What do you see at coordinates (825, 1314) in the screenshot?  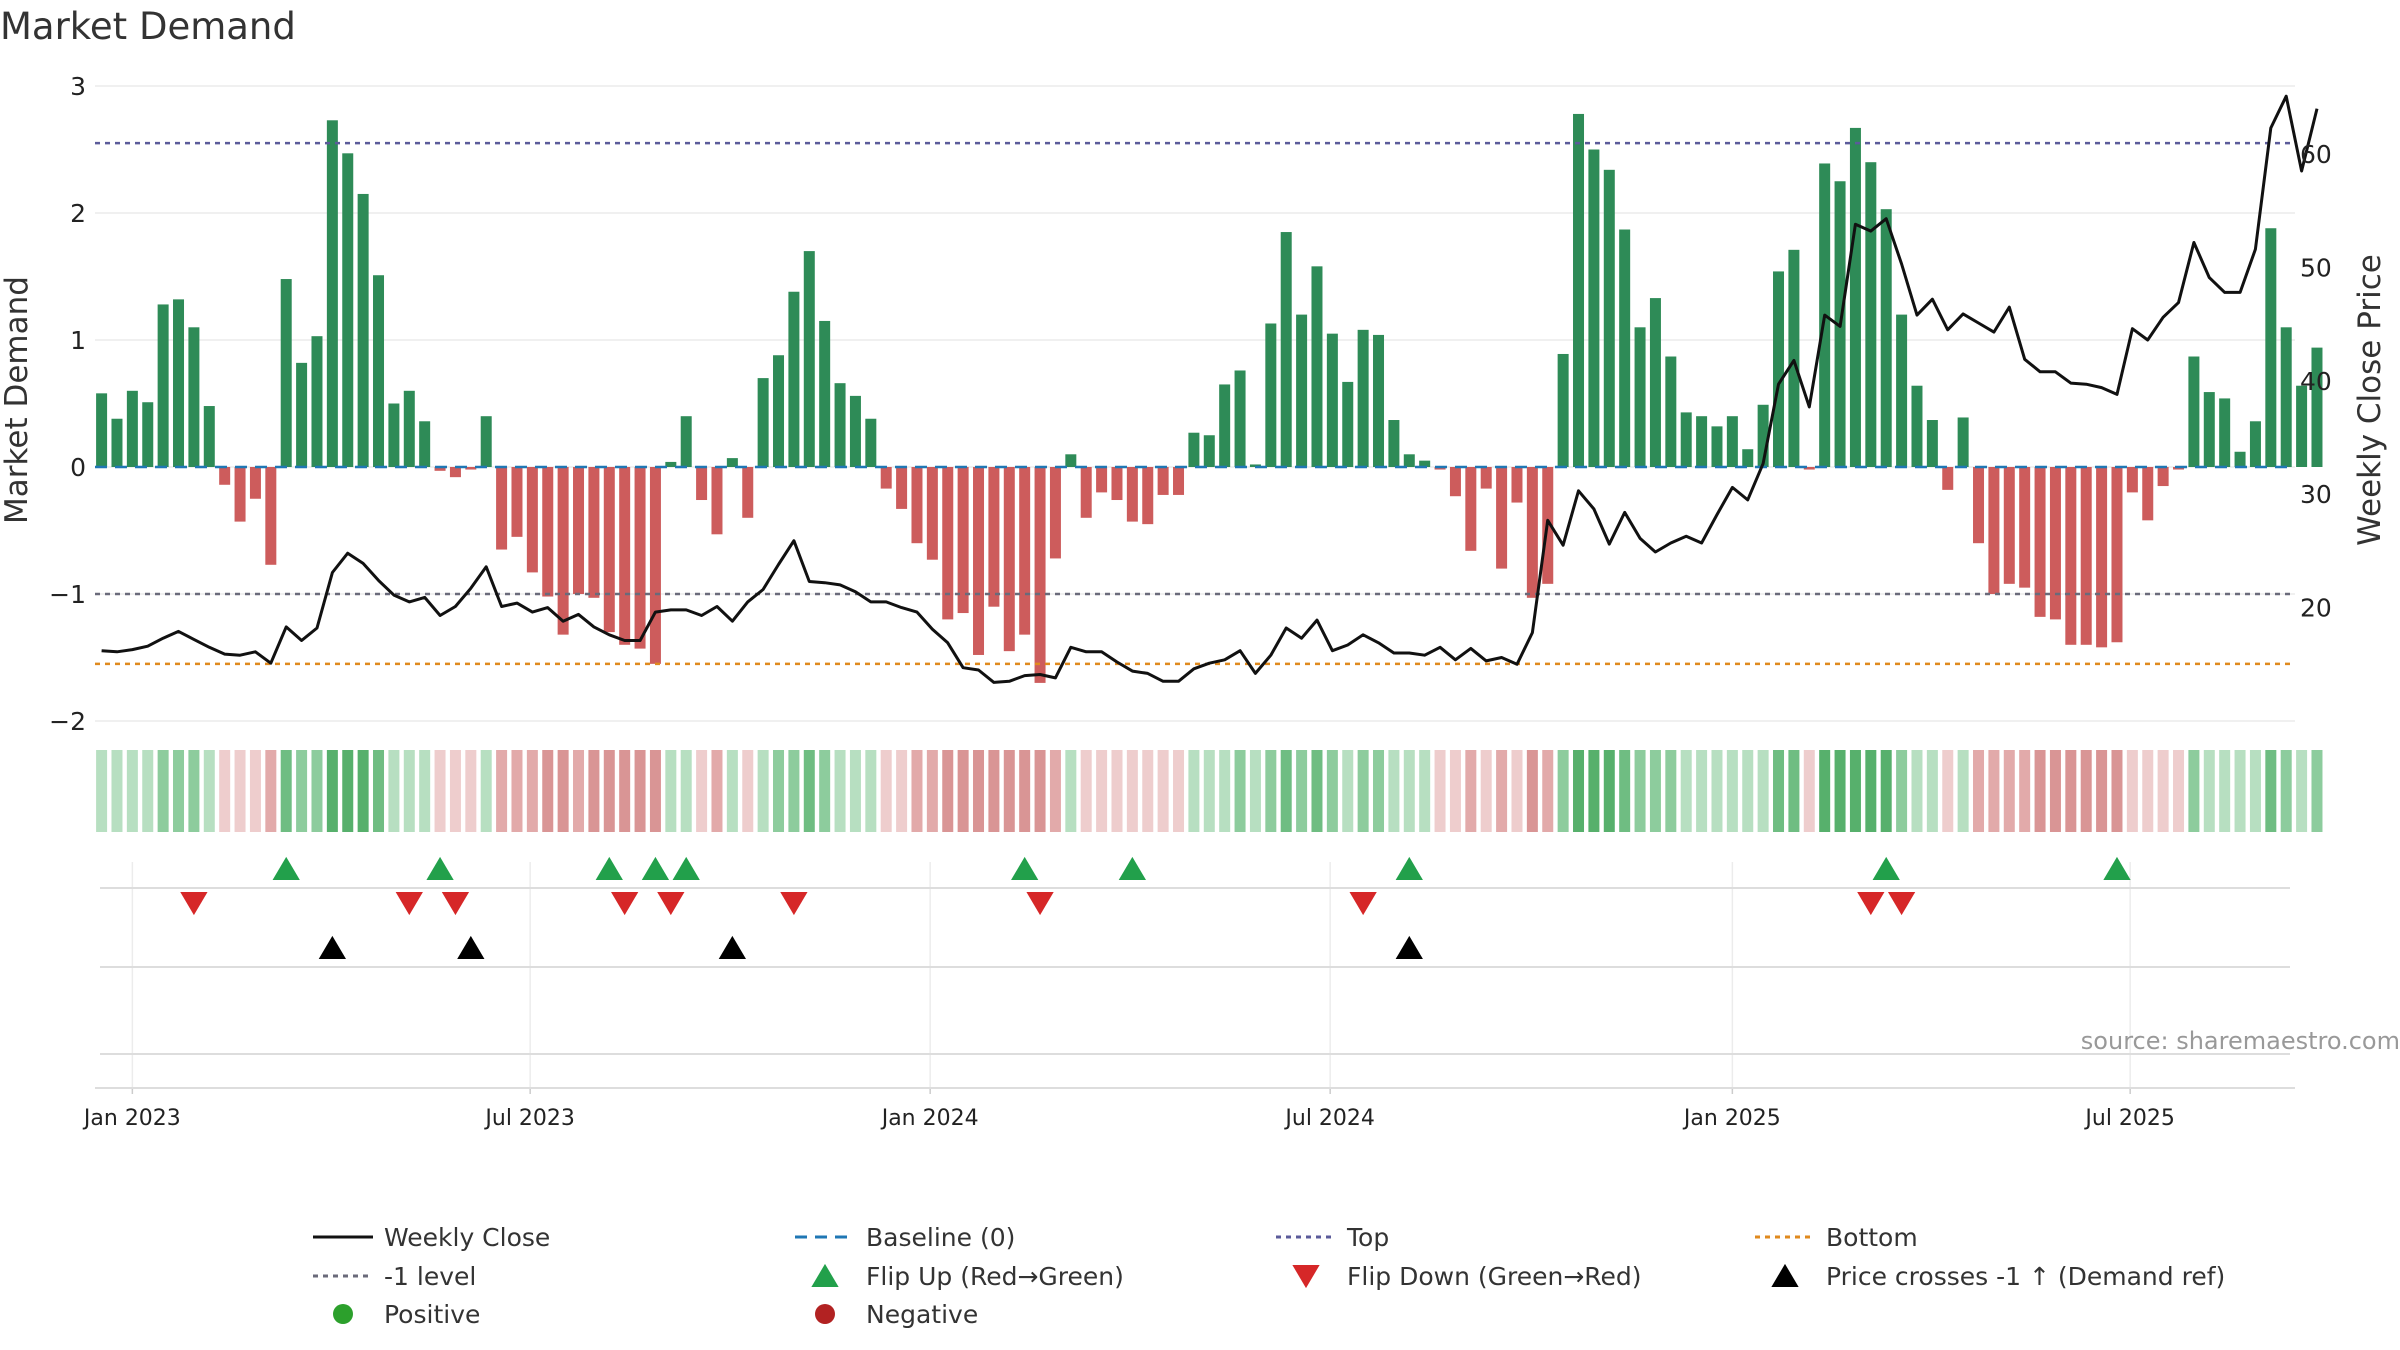 I see `legend-negative-dot-icon` at bounding box center [825, 1314].